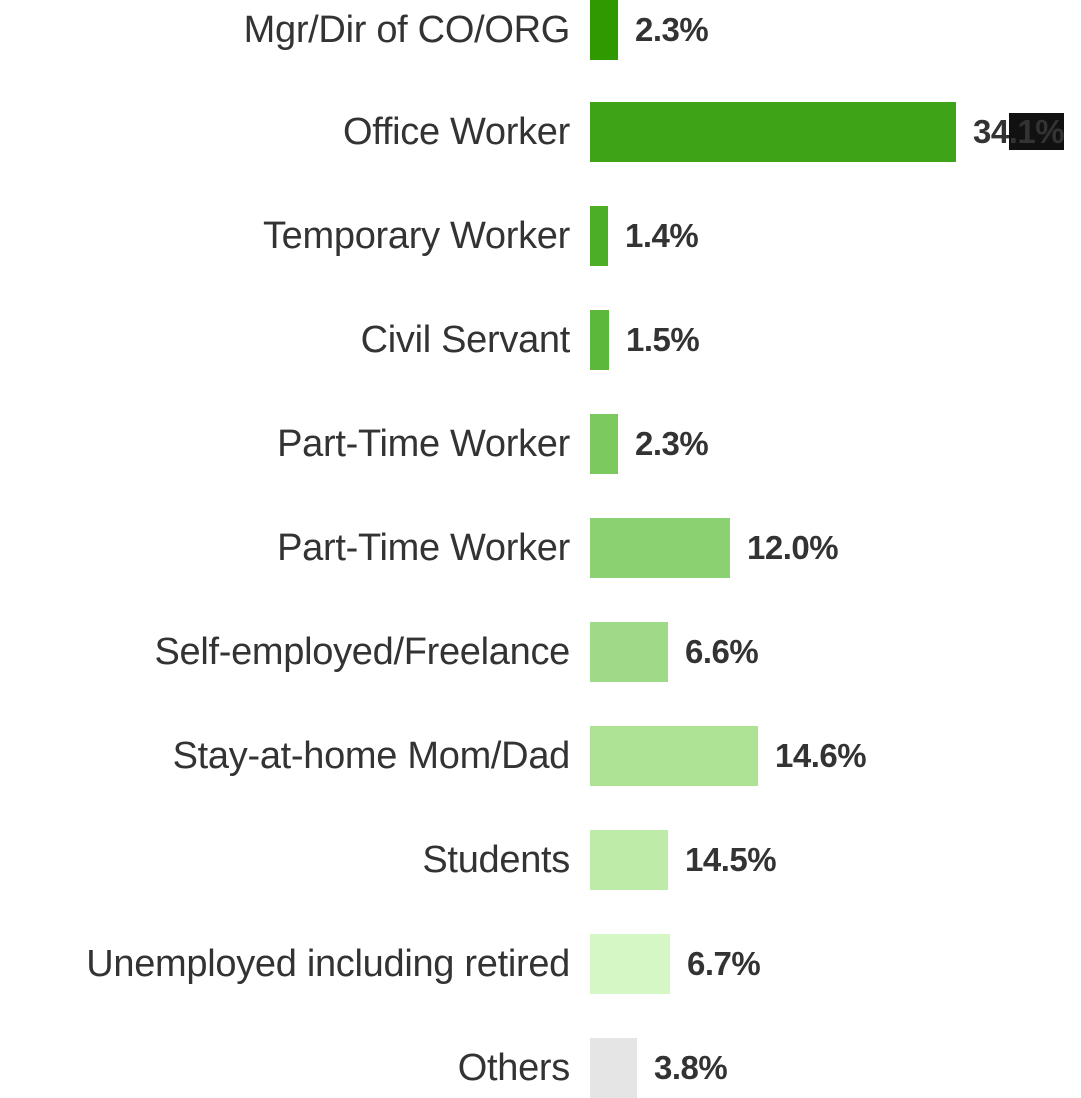  I want to click on value-label: 6.7%, so click(724, 964).